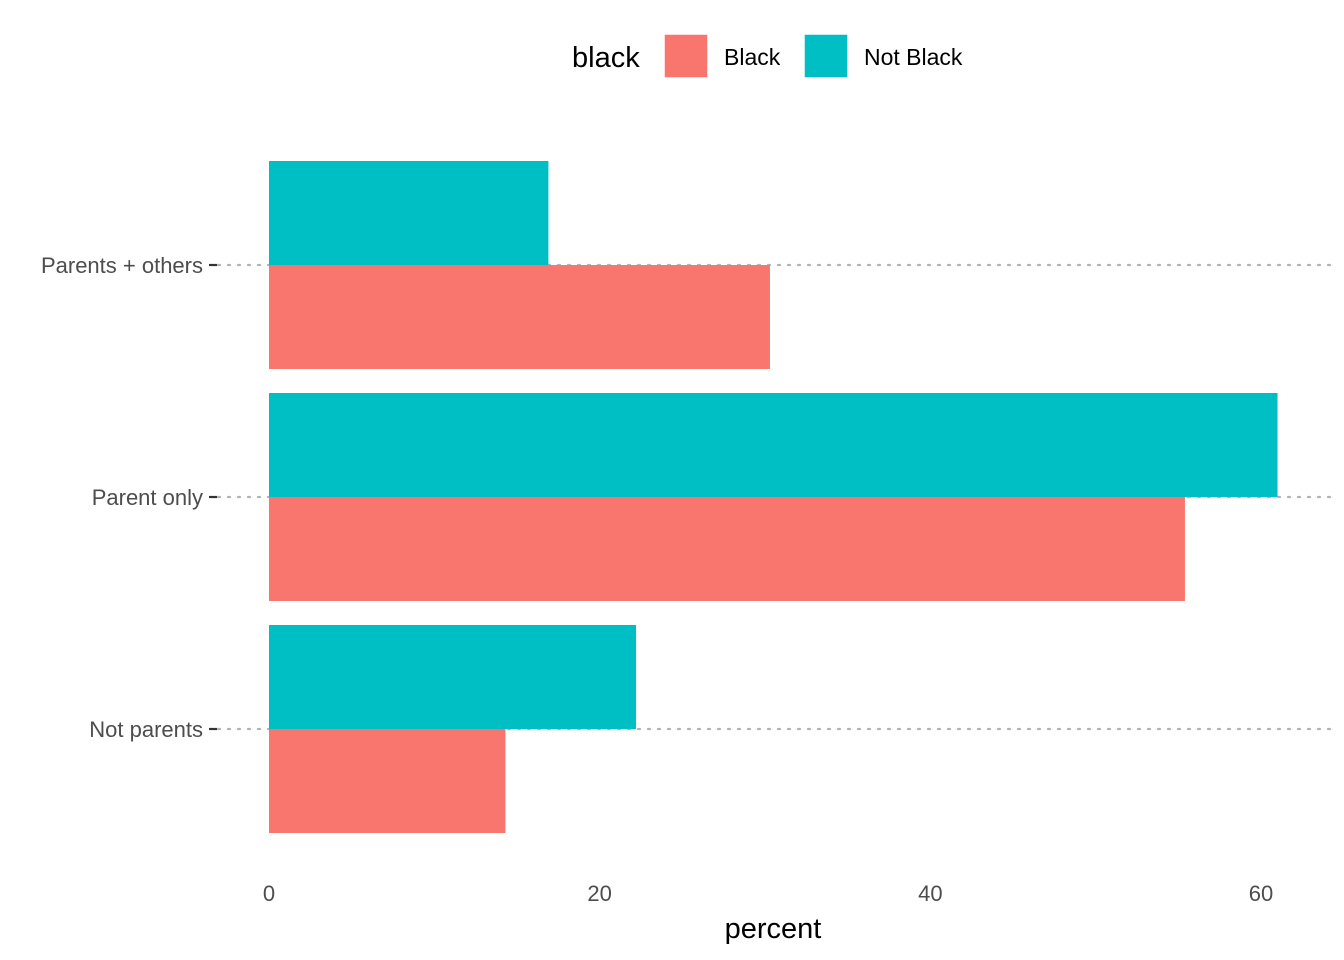 This screenshot has width=1344, height=960. Describe the element at coordinates (768, 893) in the screenshot. I see `x-axis: 0 20 40 60` at that location.